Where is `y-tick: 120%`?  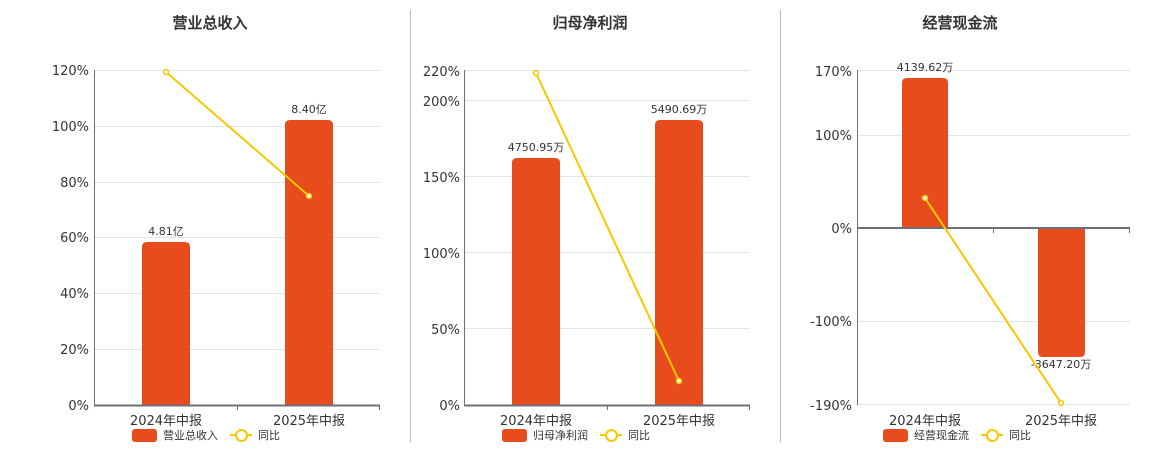 y-tick: 120% is located at coordinates (70, 71).